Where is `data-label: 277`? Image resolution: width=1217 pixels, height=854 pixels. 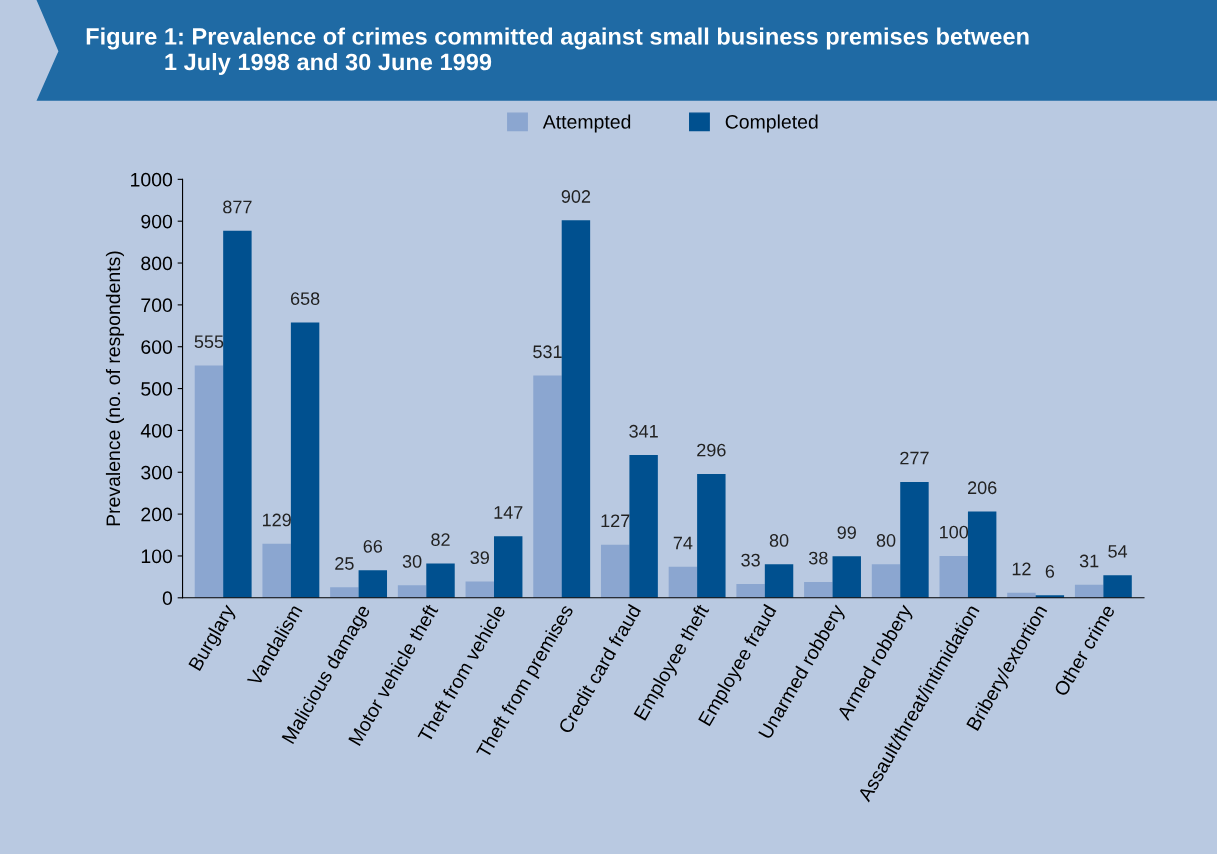 data-label: 277 is located at coordinates (914, 458).